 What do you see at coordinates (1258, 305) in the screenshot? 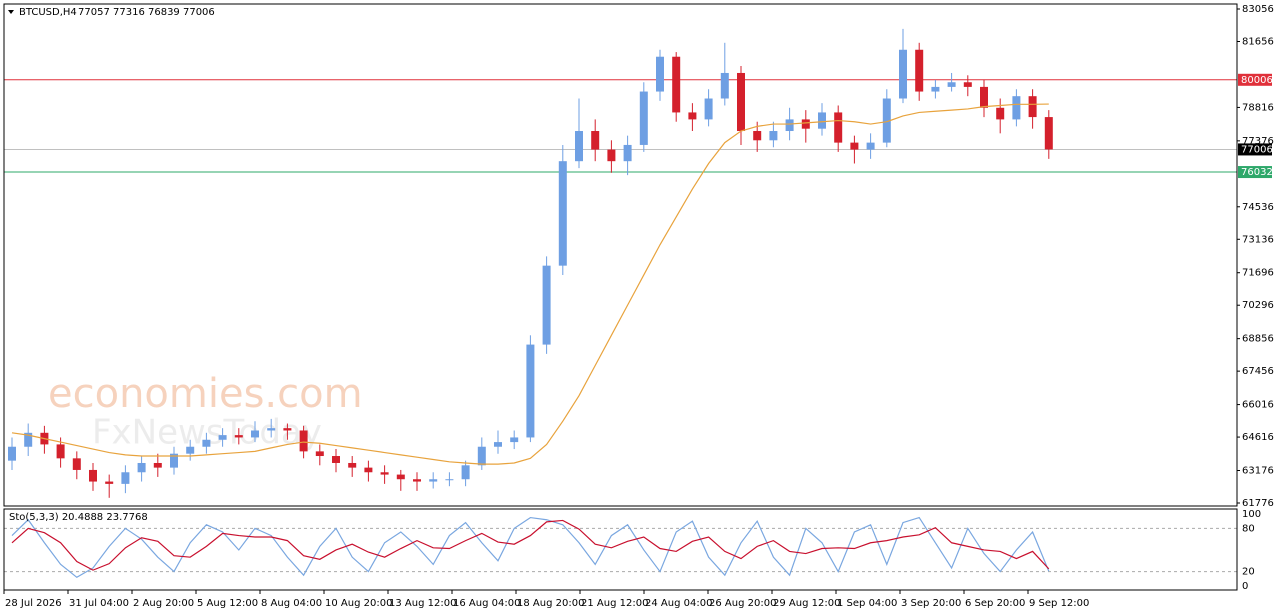
I see `y-tick-label: 70296` at bounding box center [1258, 305].